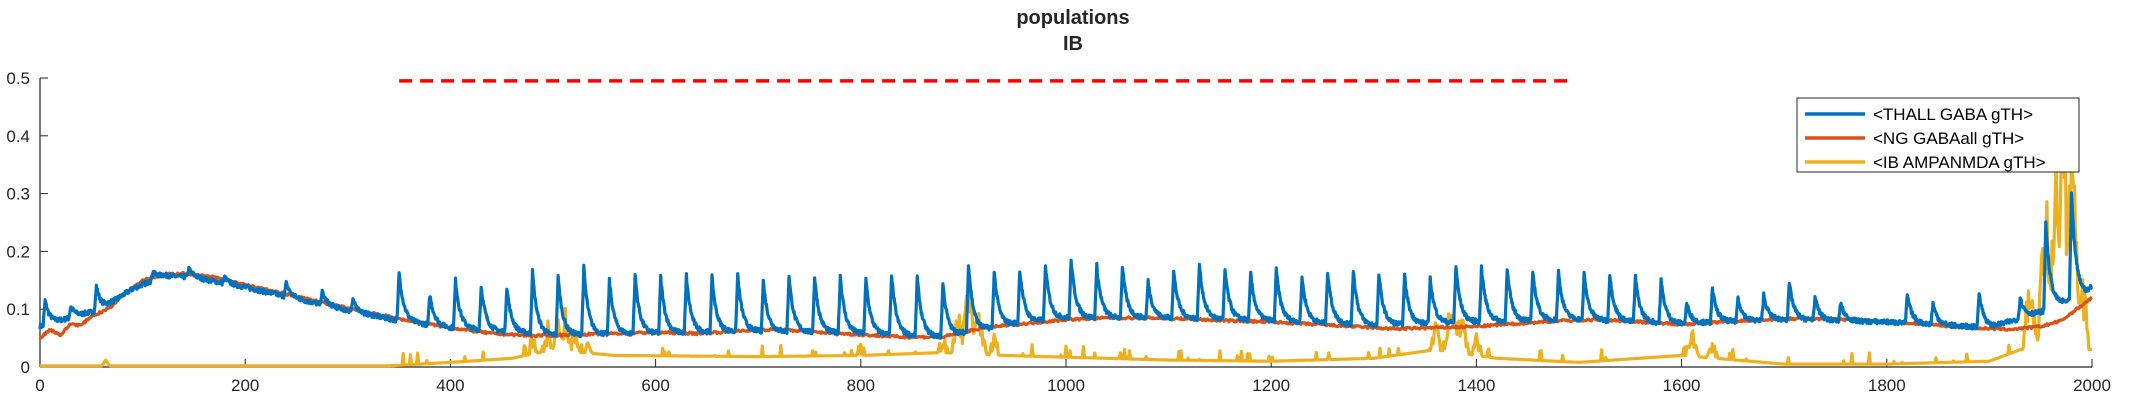 This screenshot has width=2133, height=400. I want to click on x-tick-label: 0, so click(39, 385).